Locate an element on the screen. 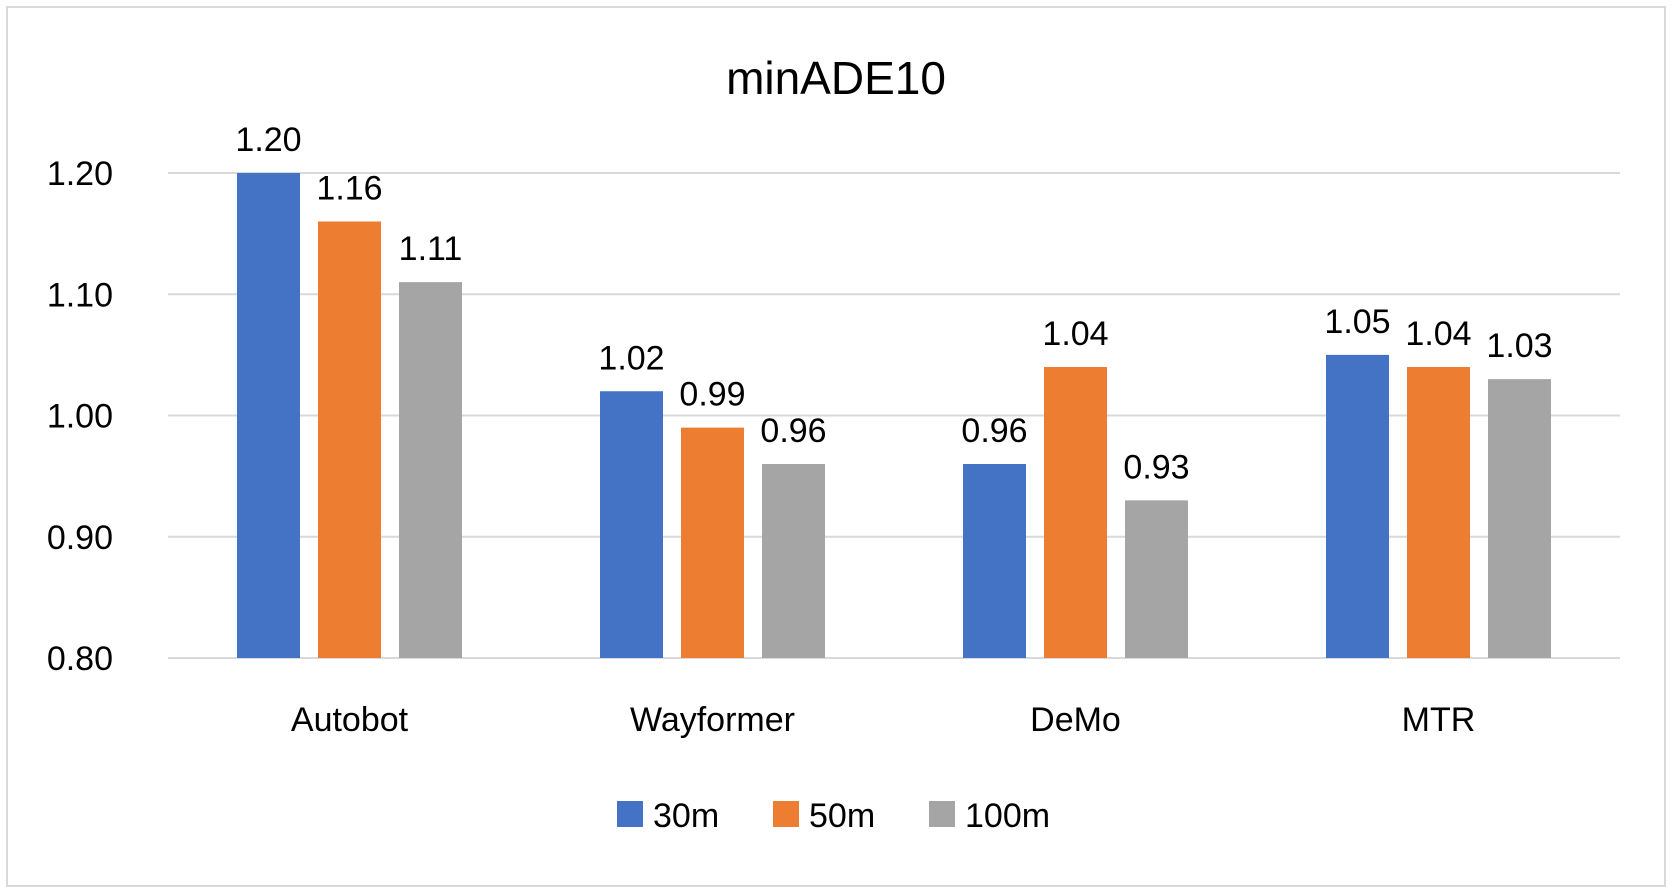  legend-swatch-100m is located at coordinates (942, 814).